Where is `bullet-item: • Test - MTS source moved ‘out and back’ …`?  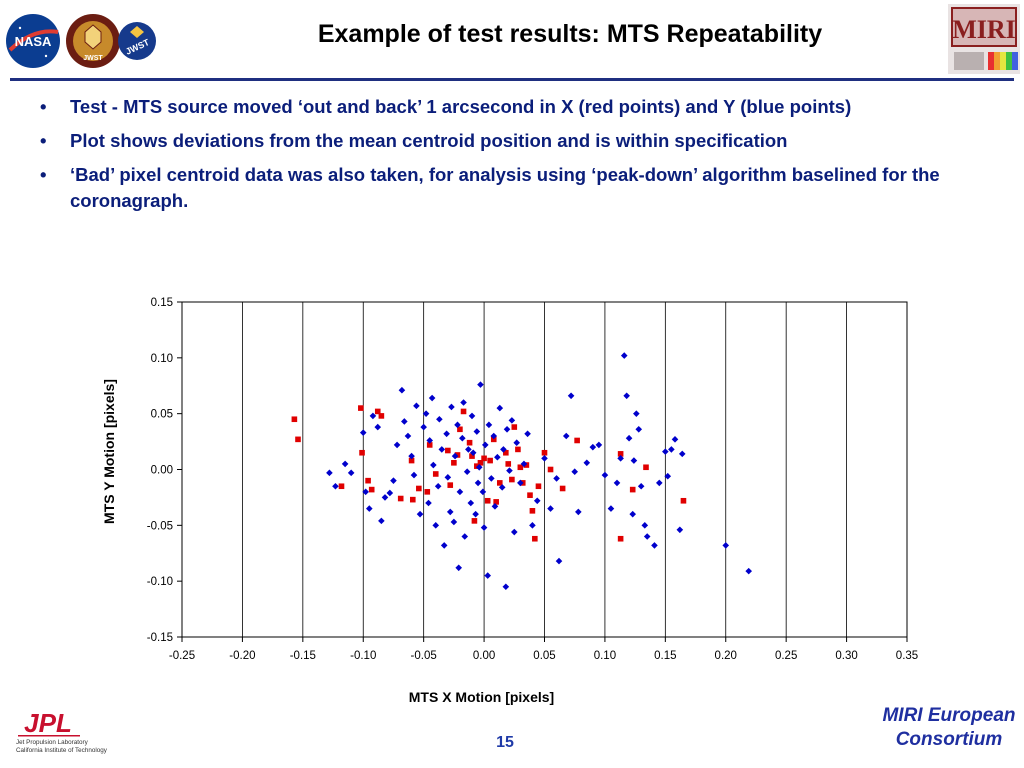 bullet-item: • Test - MTS source moved ‘out and back’ … is located at coordinates (507, 107).